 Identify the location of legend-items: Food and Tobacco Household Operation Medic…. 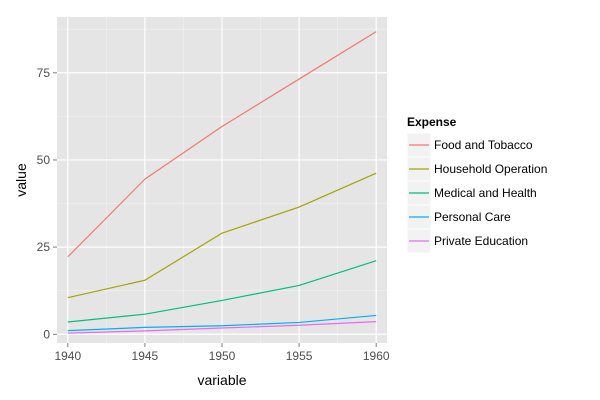
(476, 193).